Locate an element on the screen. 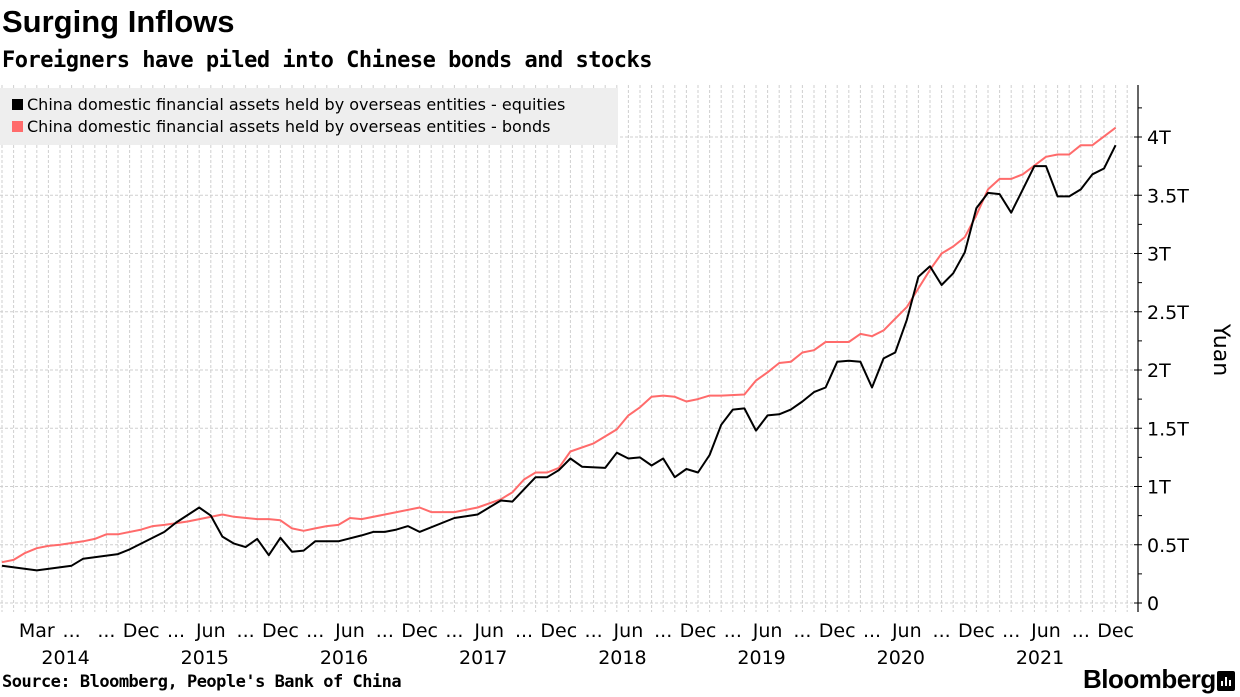 The width and height of the screenshot is (1240, 697). y-tick-label: 4T is located at coordinates (1159, 138).